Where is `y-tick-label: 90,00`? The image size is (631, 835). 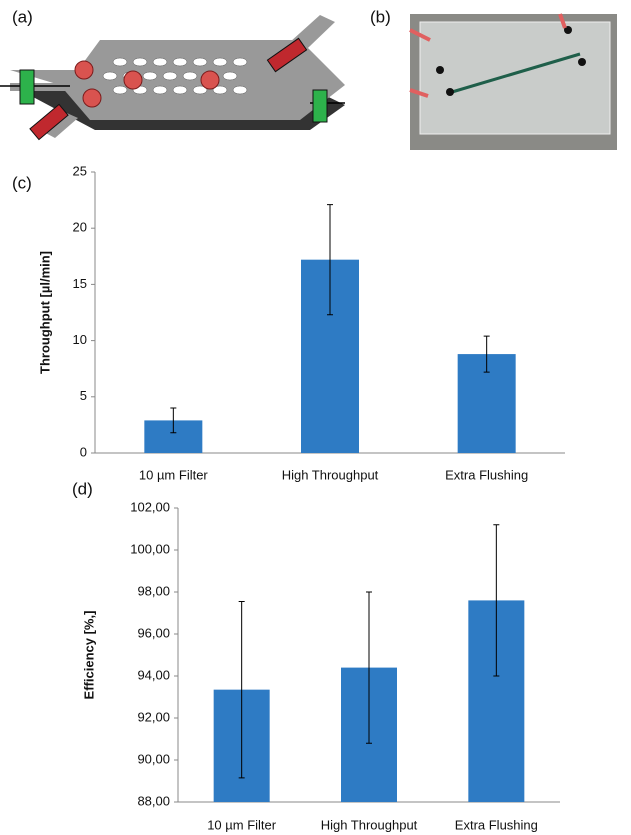 y-tick-label: 90,00 is located at coordinates (153, 758).